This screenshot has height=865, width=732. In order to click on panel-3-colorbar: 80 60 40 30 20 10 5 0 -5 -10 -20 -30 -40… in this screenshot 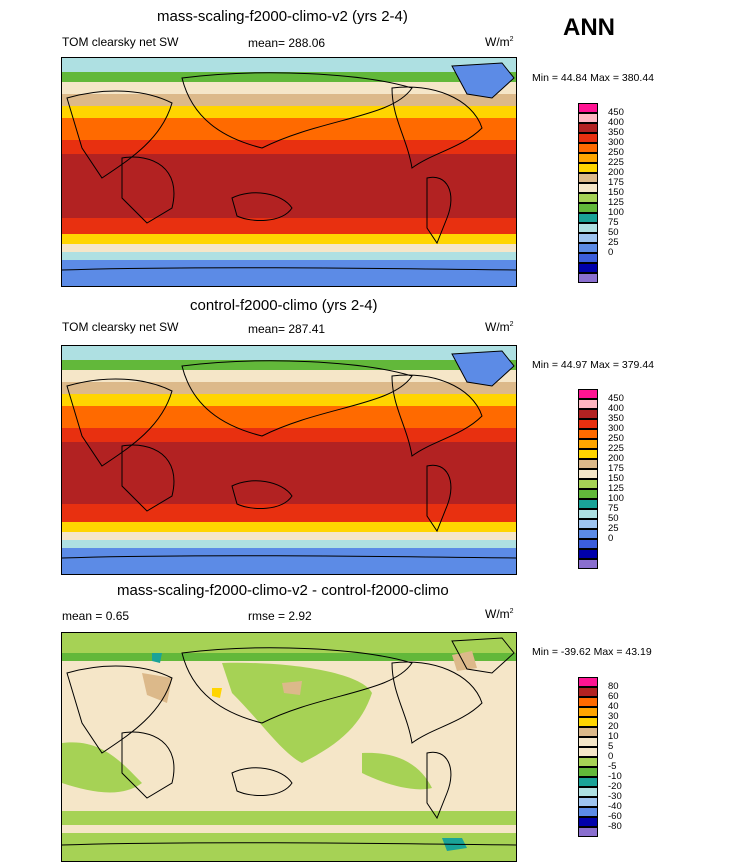, I will do `click(600, 757)`.